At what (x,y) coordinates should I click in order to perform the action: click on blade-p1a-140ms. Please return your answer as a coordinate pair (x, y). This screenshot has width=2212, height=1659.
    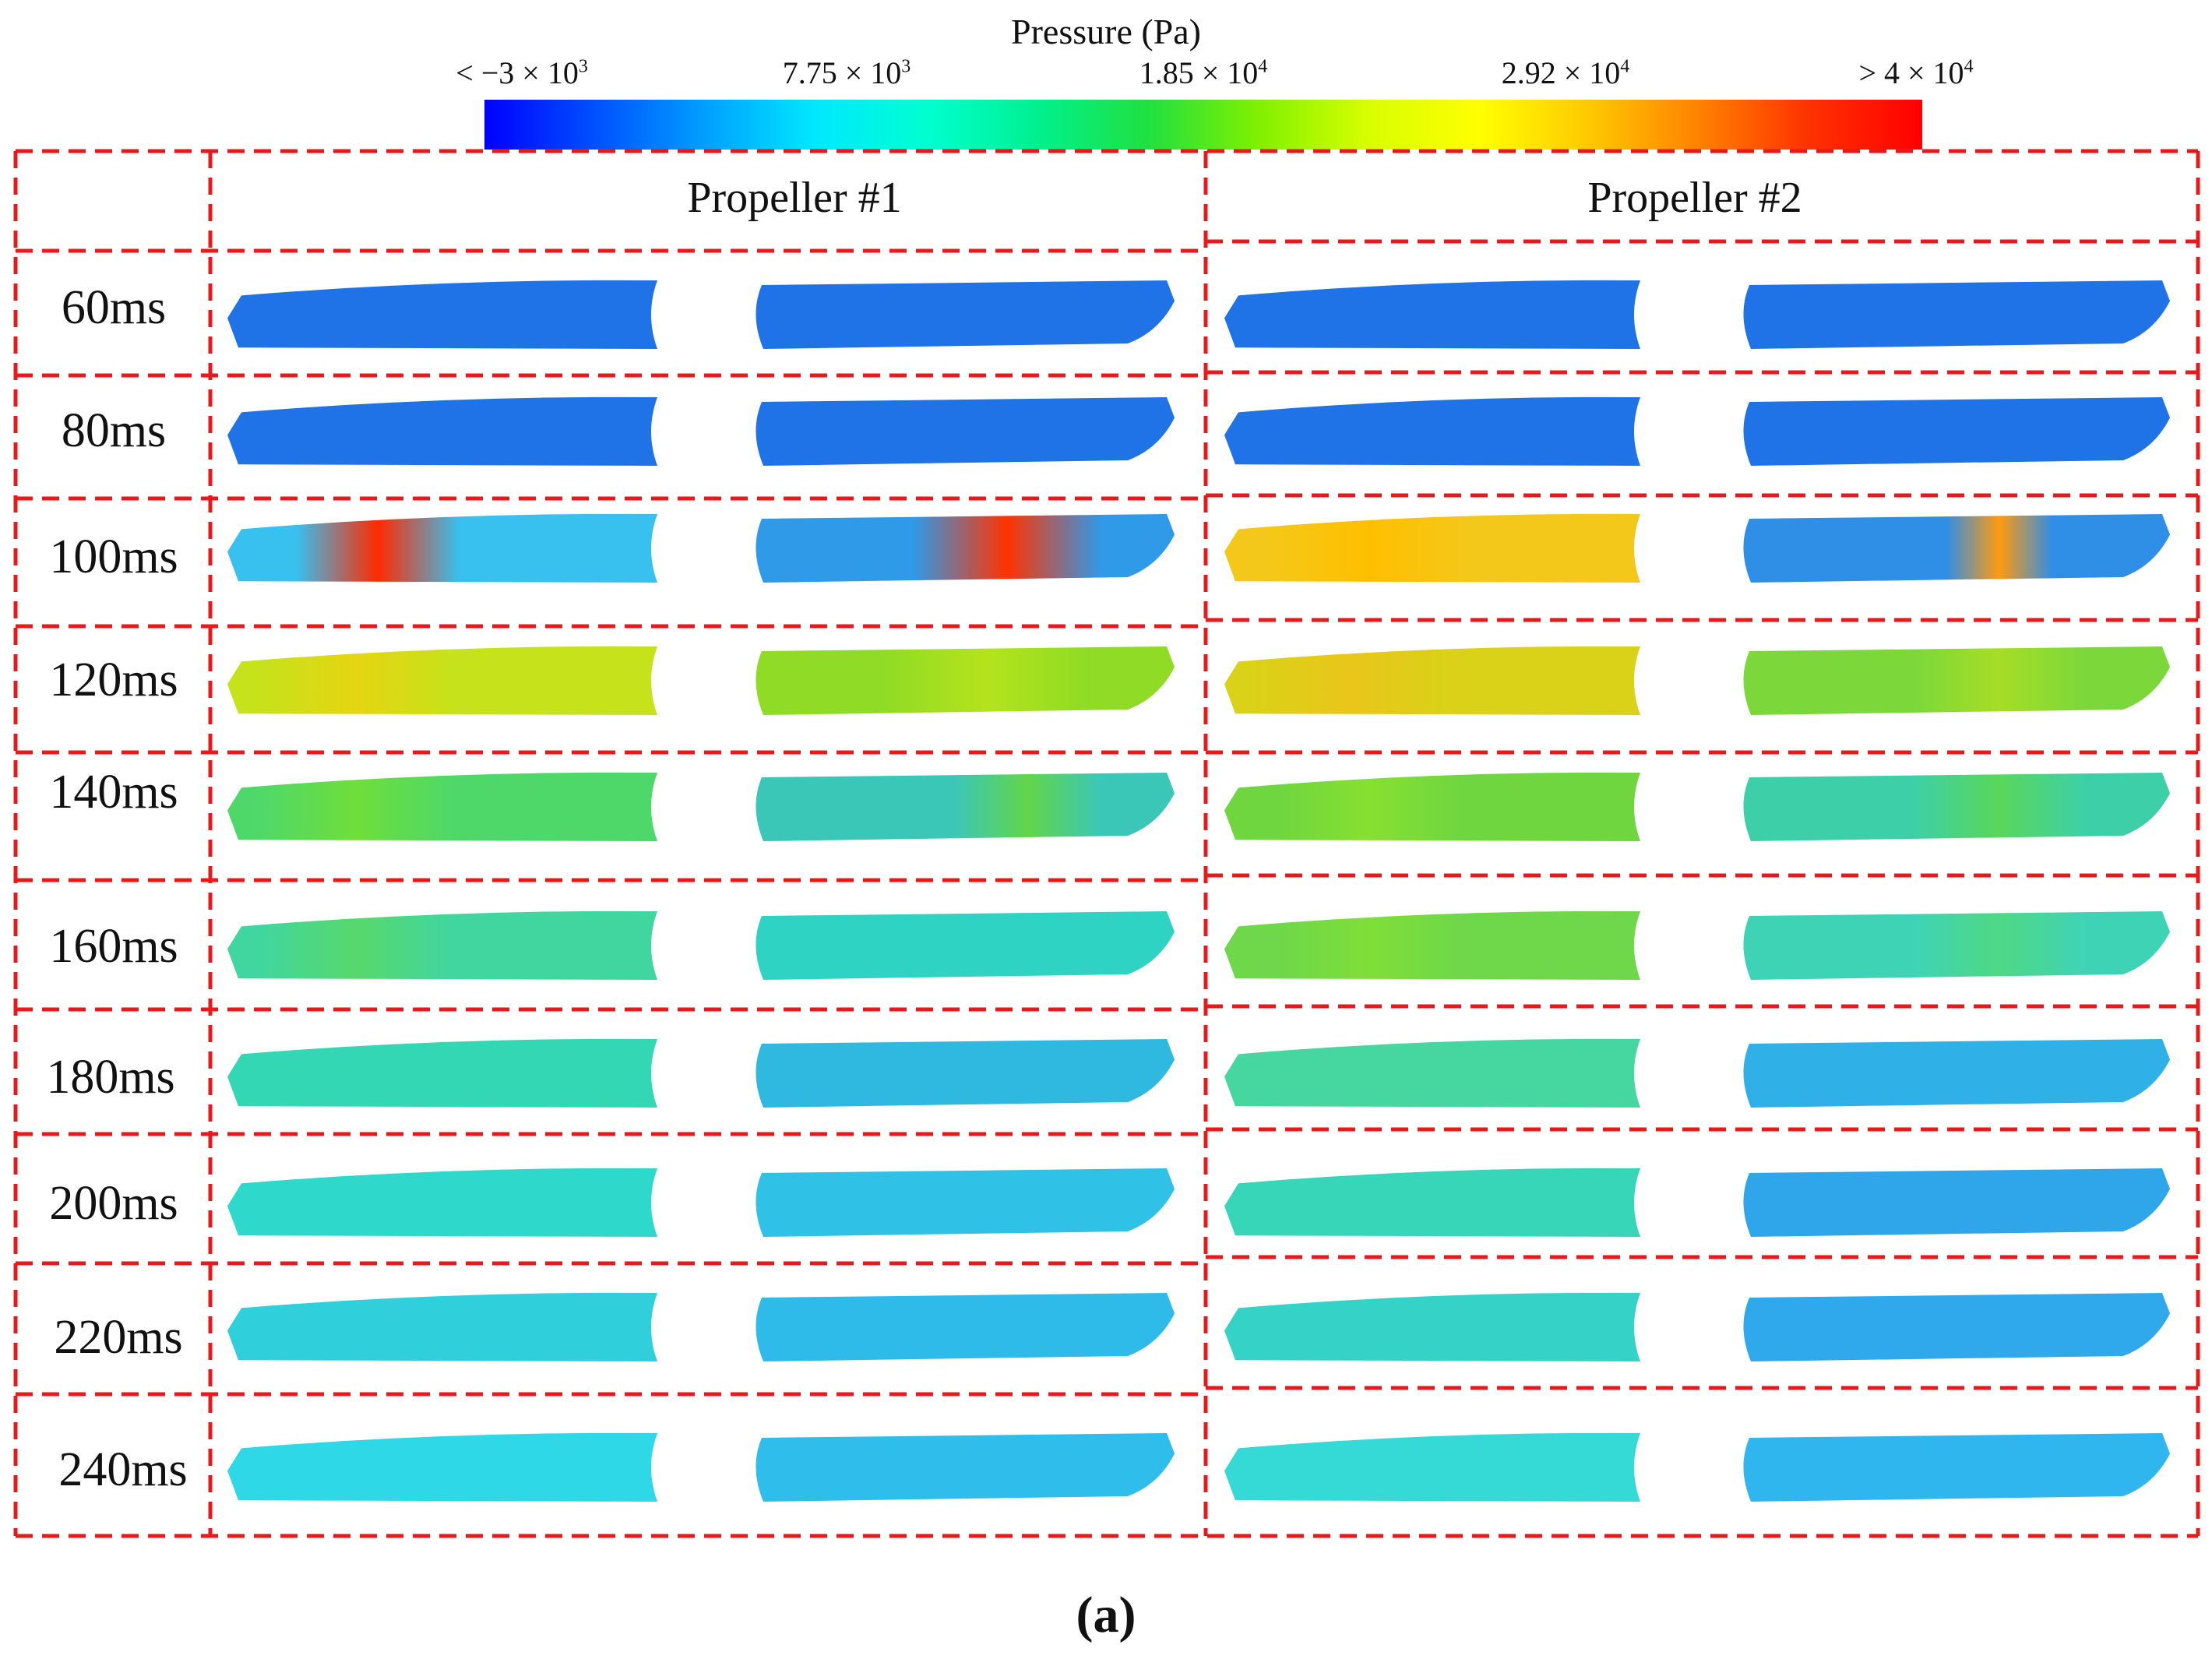
    Looking at the image, I should click on (442, 806).